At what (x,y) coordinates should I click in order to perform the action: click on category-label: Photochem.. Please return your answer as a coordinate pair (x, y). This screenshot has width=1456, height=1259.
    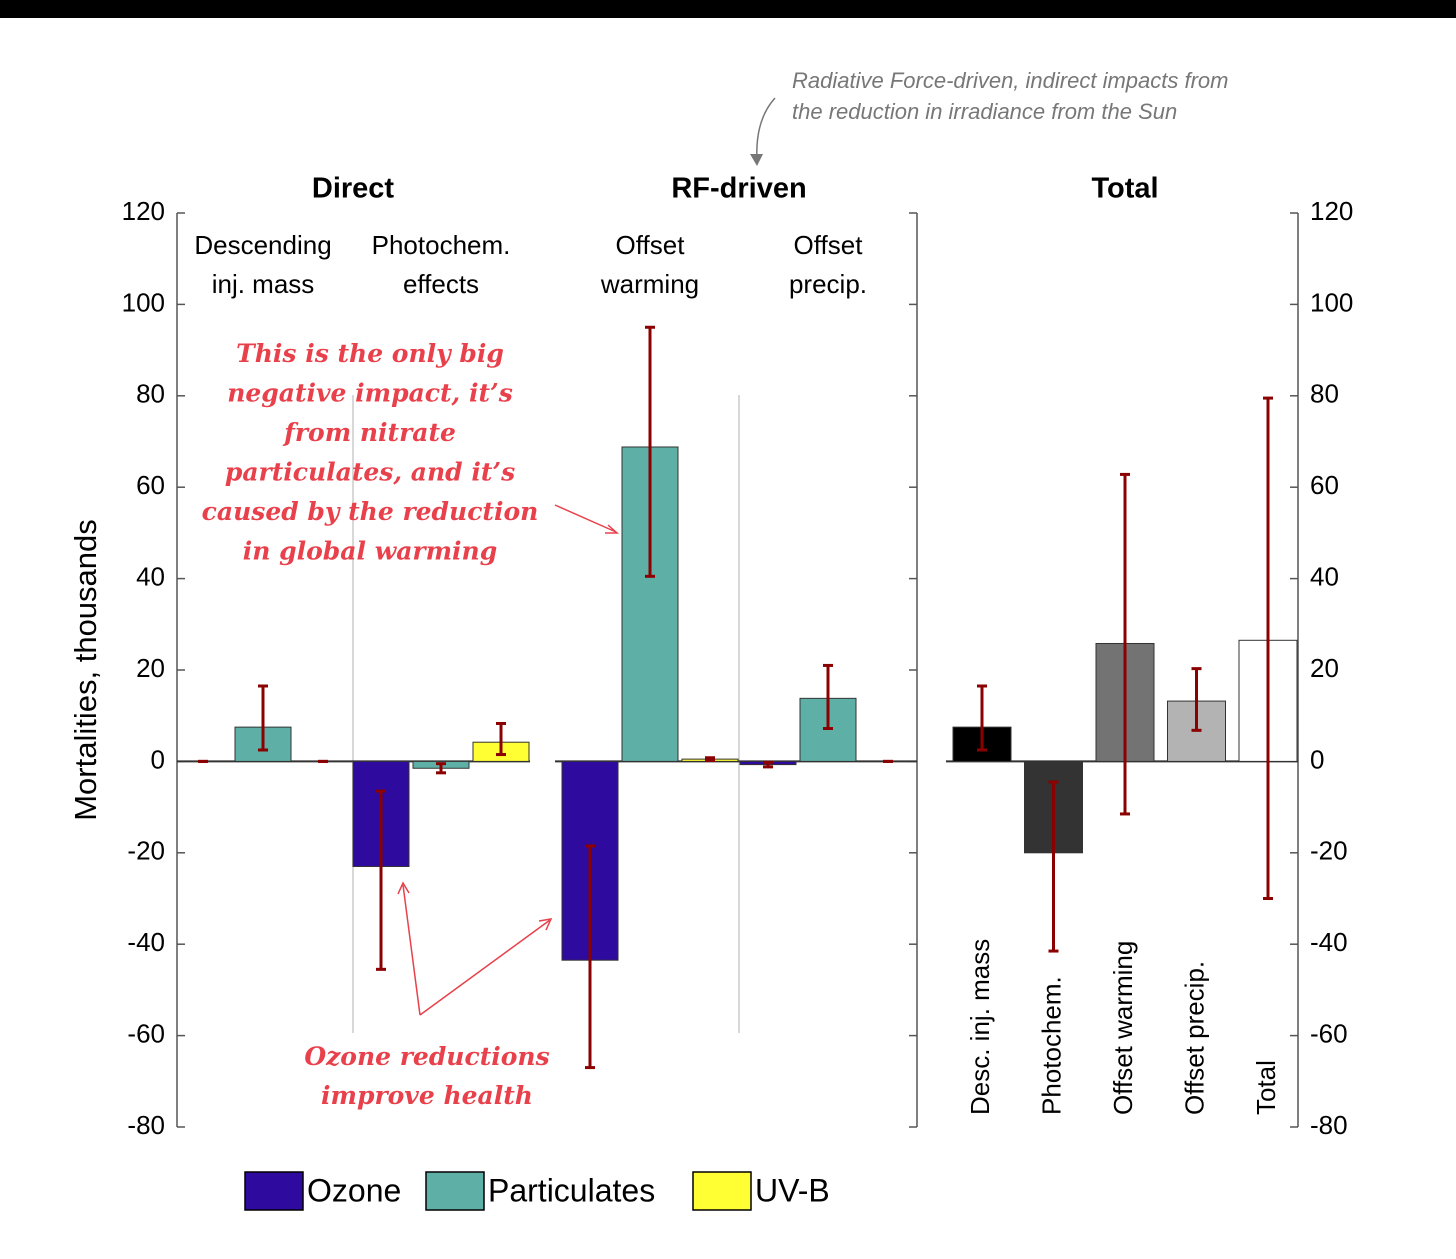
    Looking at the image, I should click on (1051, 1045).